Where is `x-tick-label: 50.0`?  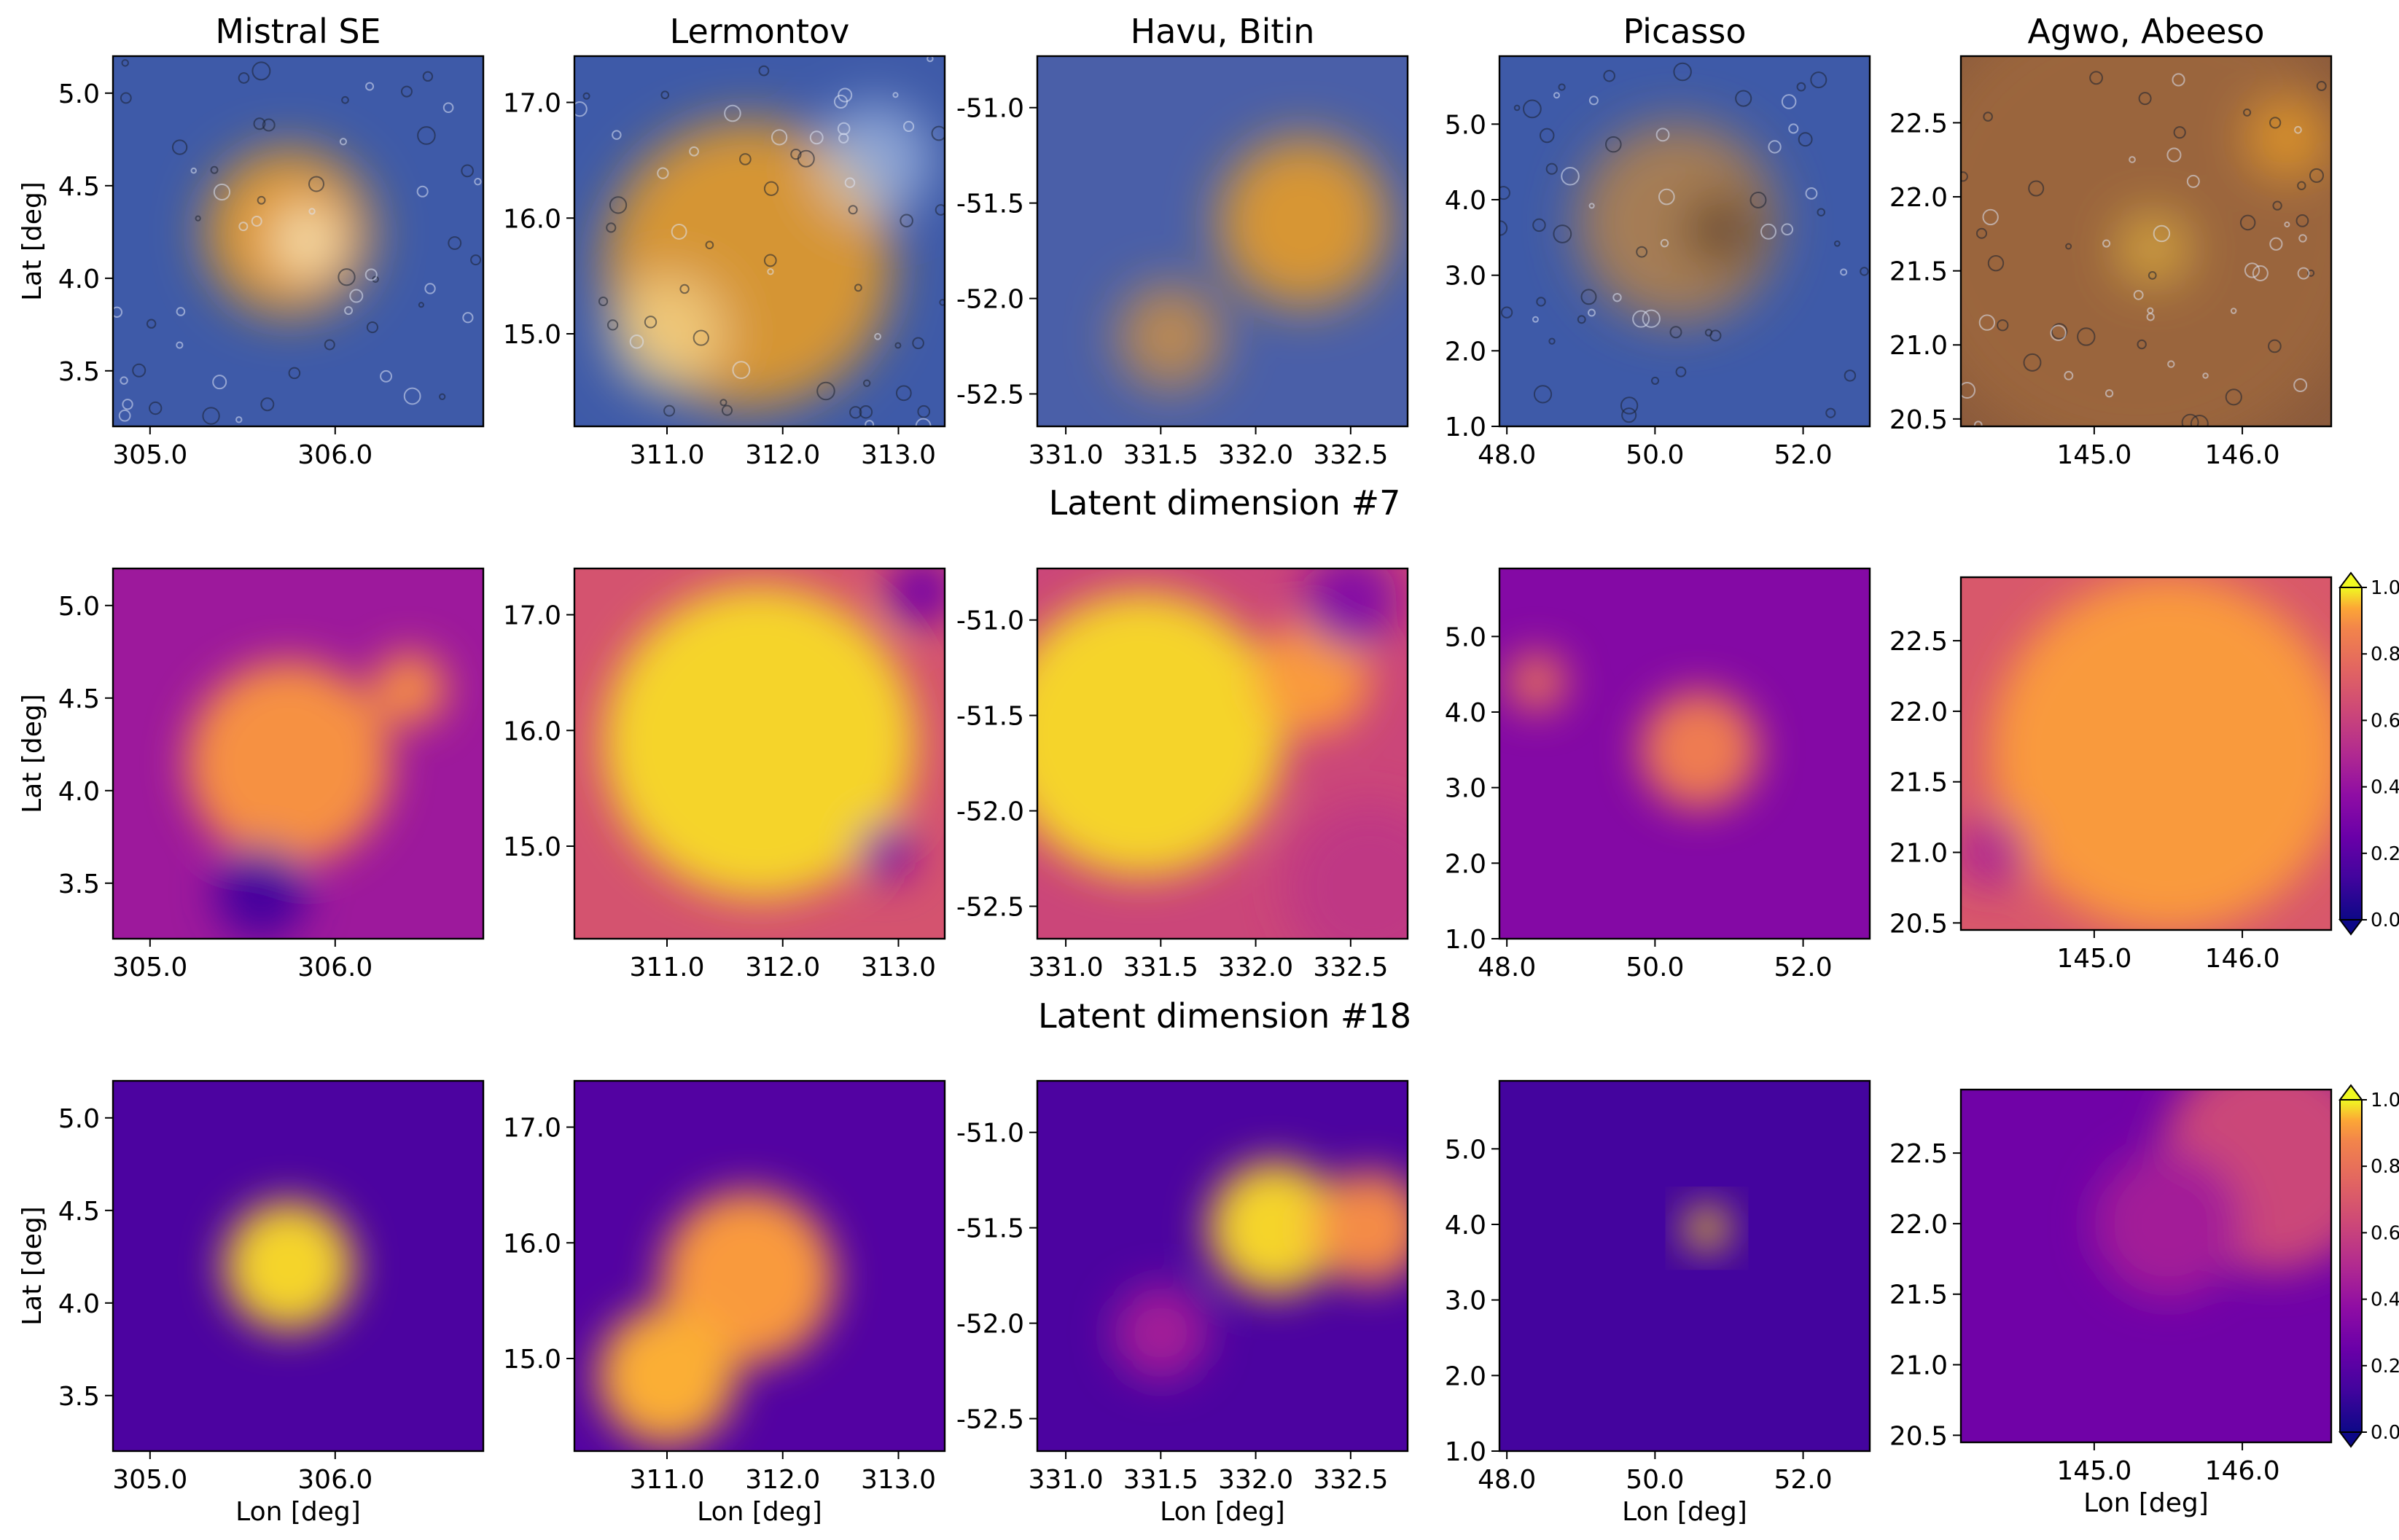 x-tick-label: 50.0 is located at coordinates (1655, 967).